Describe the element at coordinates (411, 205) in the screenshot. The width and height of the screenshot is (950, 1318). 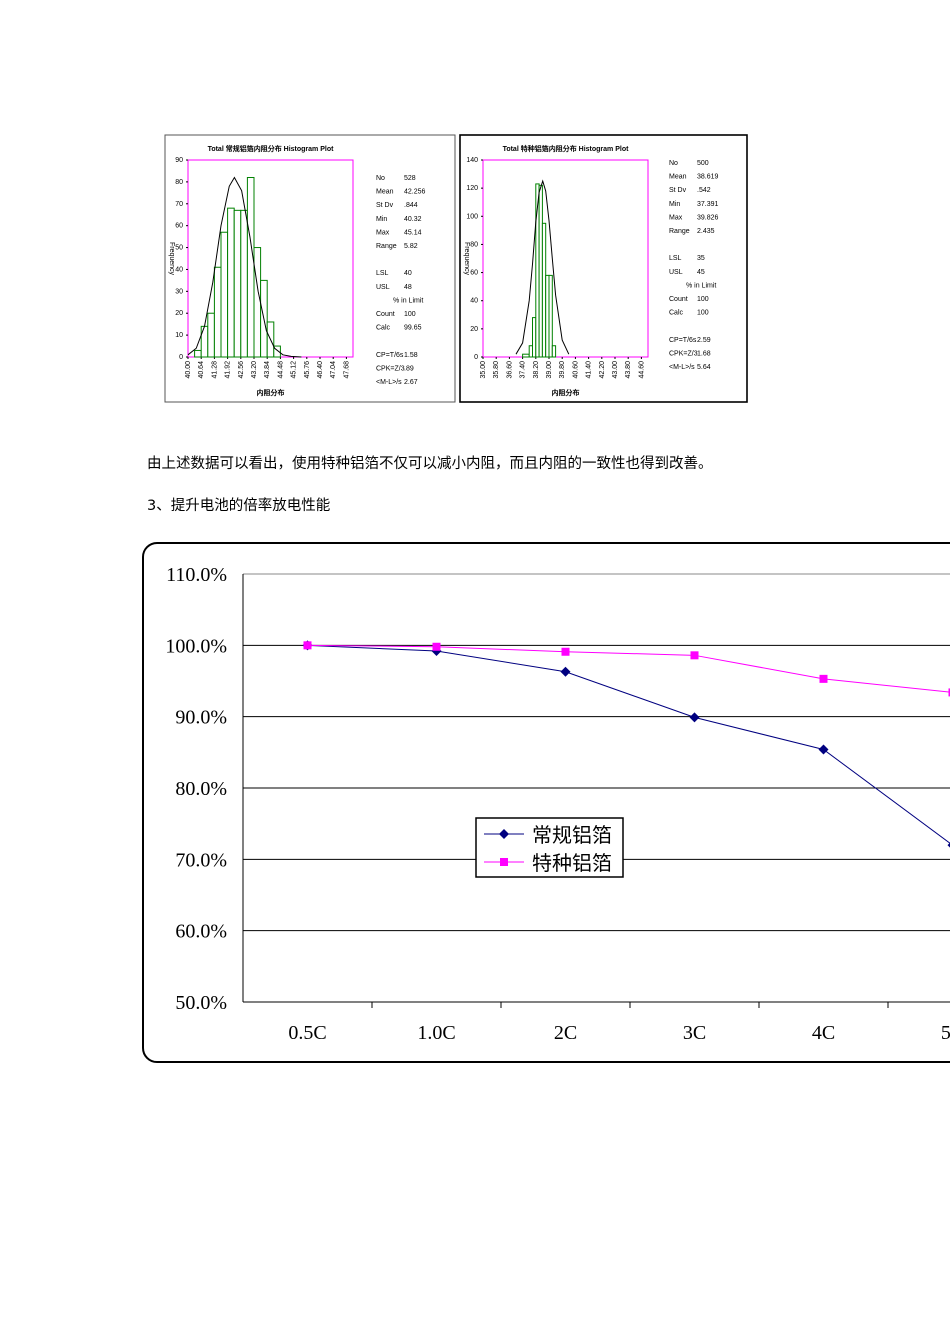
I see `stat-value: .844` at that location.